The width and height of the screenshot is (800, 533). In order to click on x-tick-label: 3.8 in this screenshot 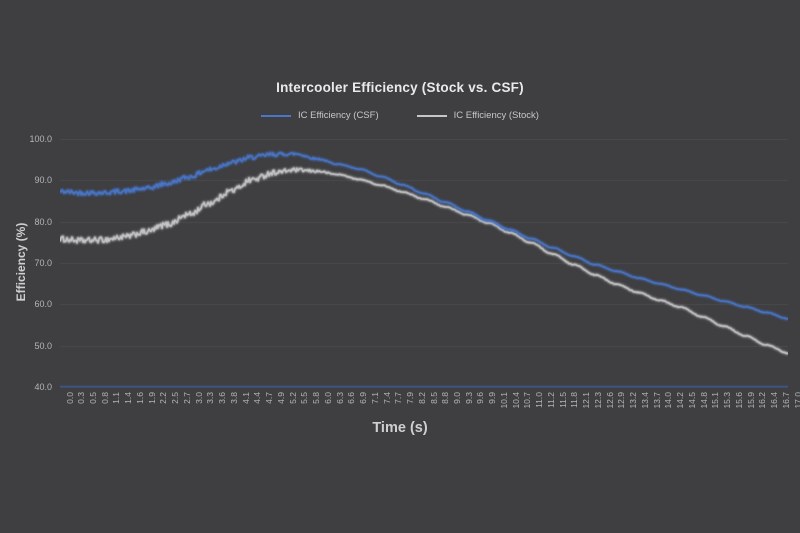, I will do `click(233, 398)`.